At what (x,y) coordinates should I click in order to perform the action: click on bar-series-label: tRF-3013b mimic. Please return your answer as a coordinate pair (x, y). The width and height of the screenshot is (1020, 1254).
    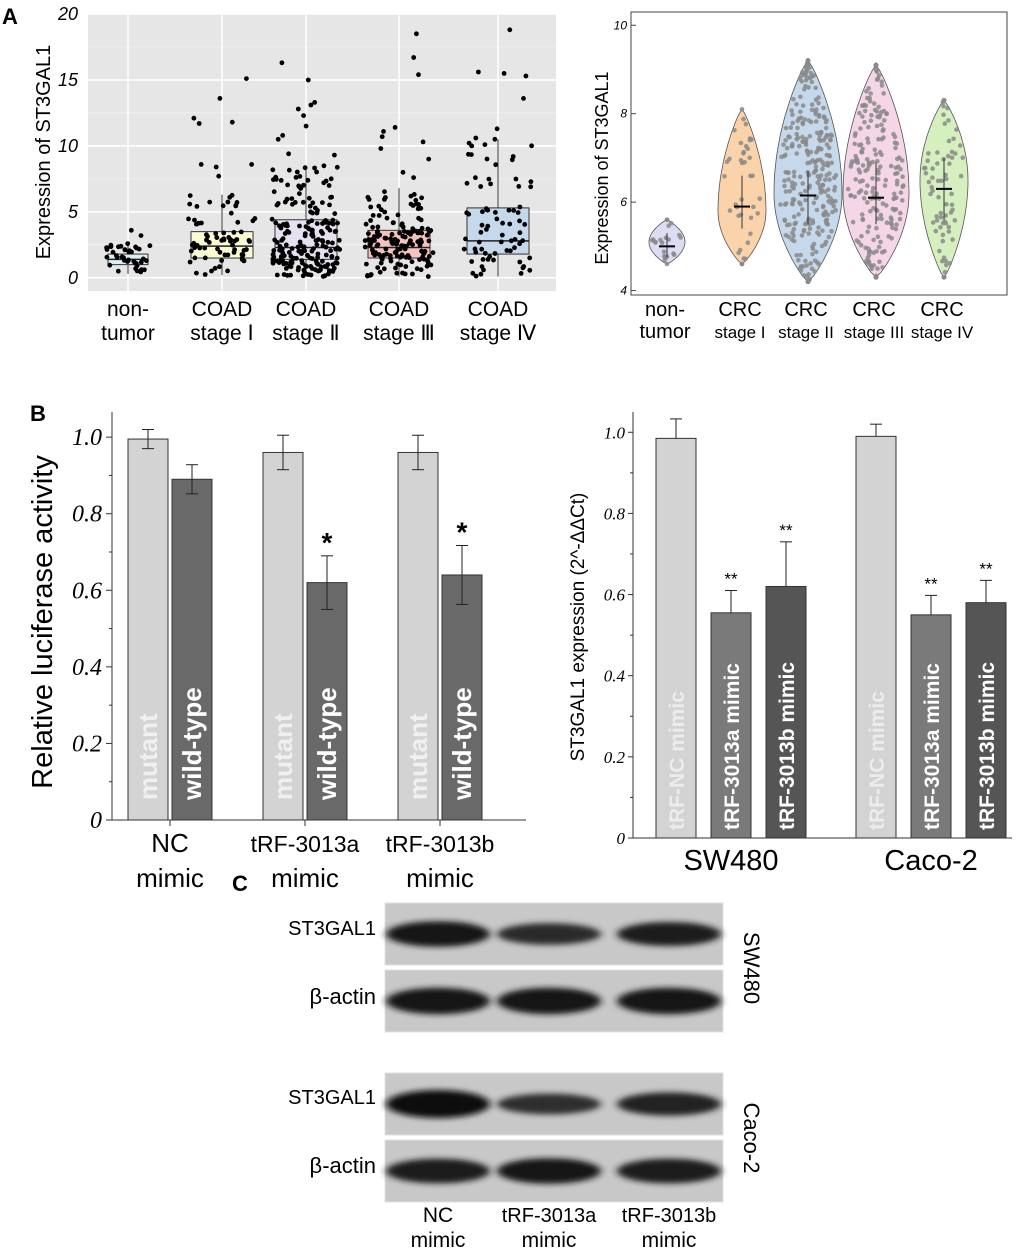
    Looking at the image, I should click on (987, 746).